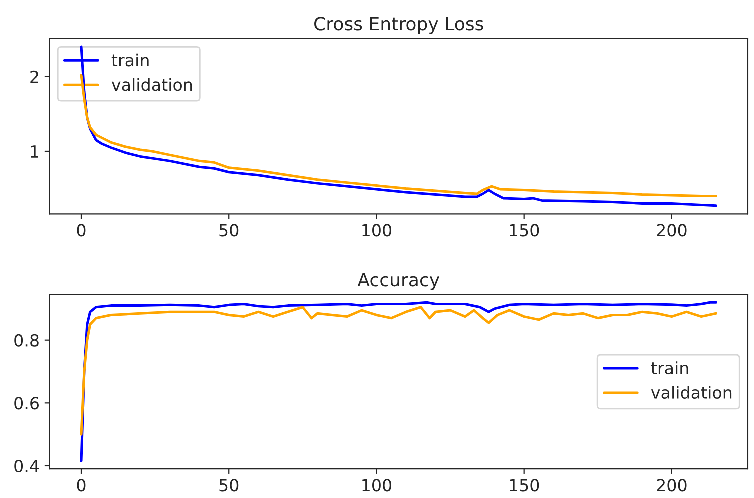 This screenshot has height=498, width=754. I want to click on y-tick-label: 0.4, so click(27, 466).